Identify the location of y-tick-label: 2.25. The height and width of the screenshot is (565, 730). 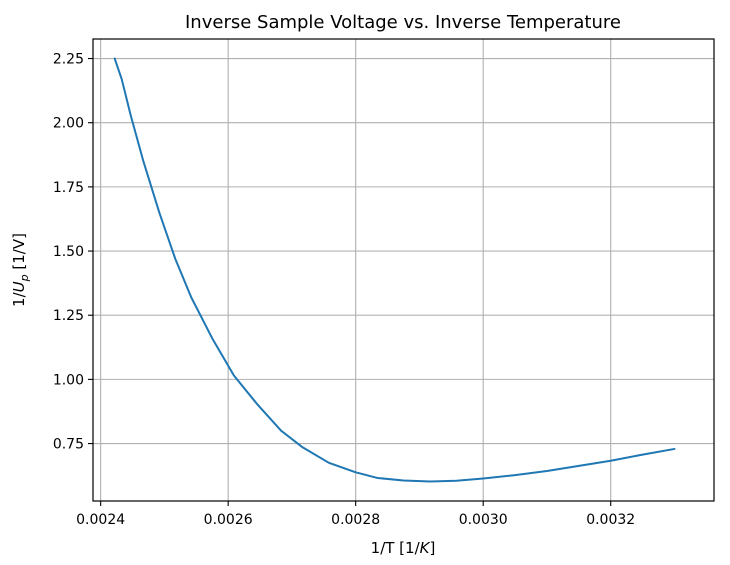
(68, 60).